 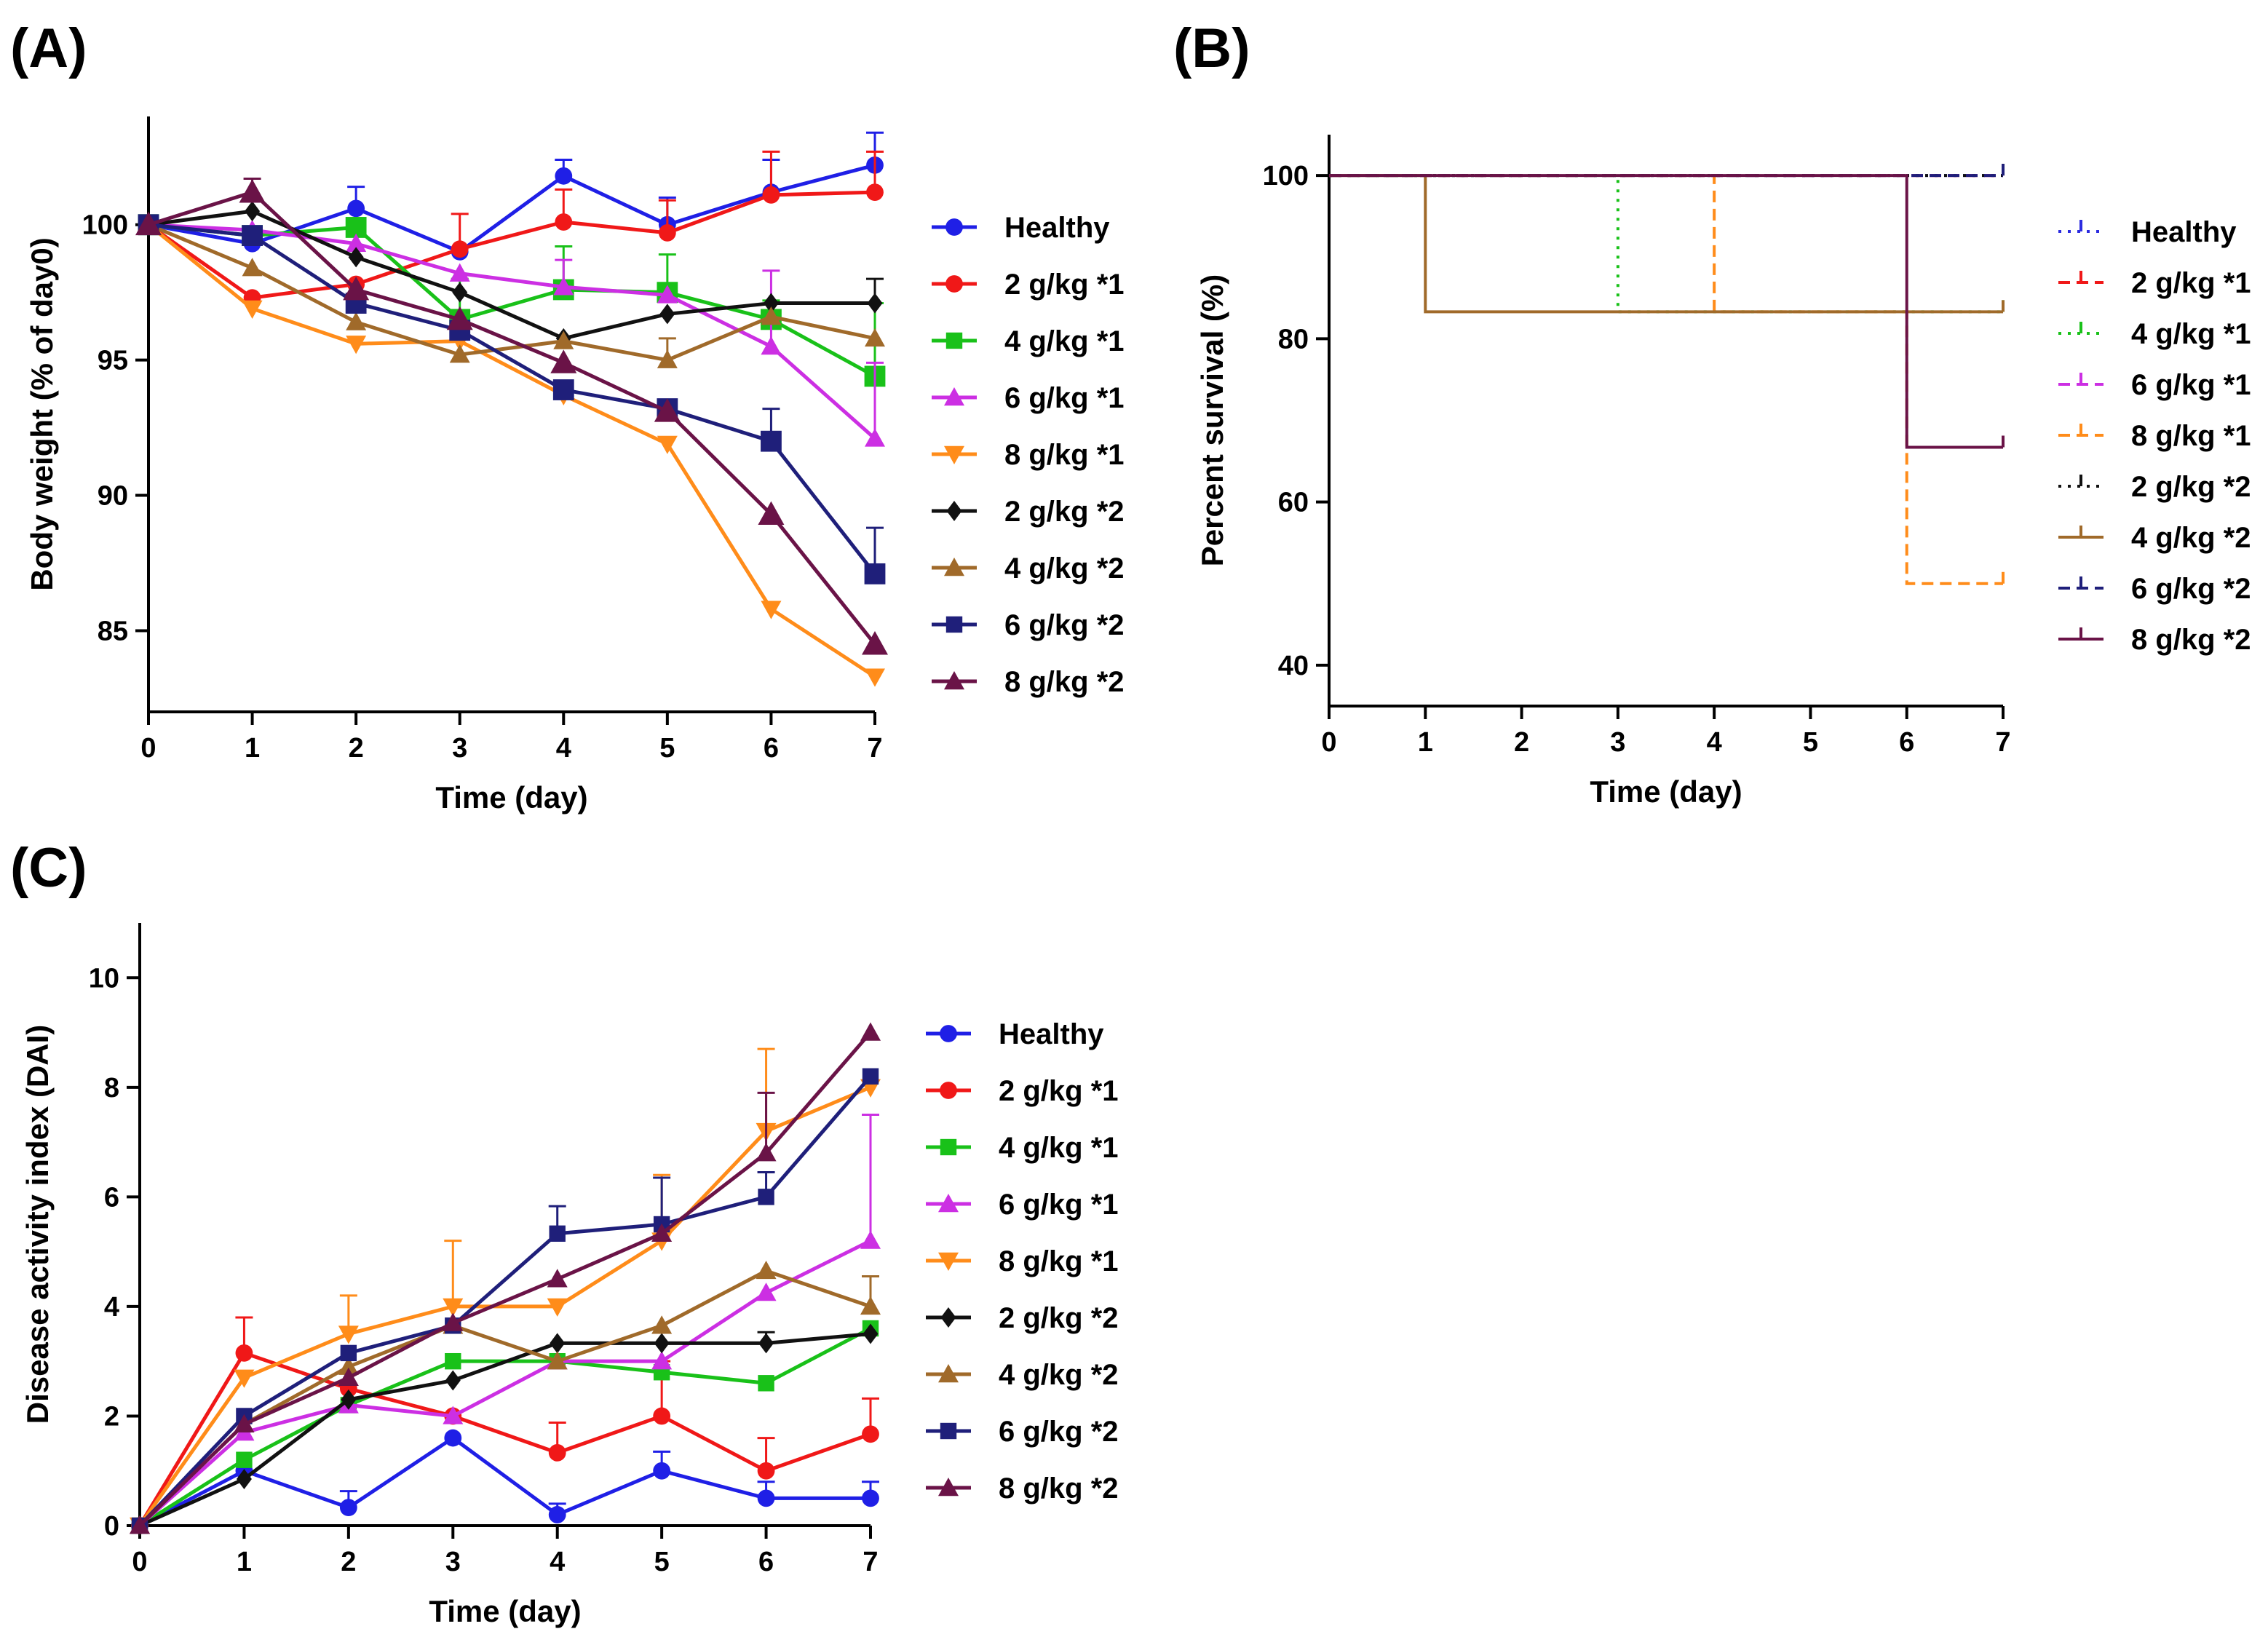 What do you see at coordinates (1059, 1148) in the screenshot?
I see `panel-c-legend-label: 4 g/kg *1` at bounding box center [1059, 1148].